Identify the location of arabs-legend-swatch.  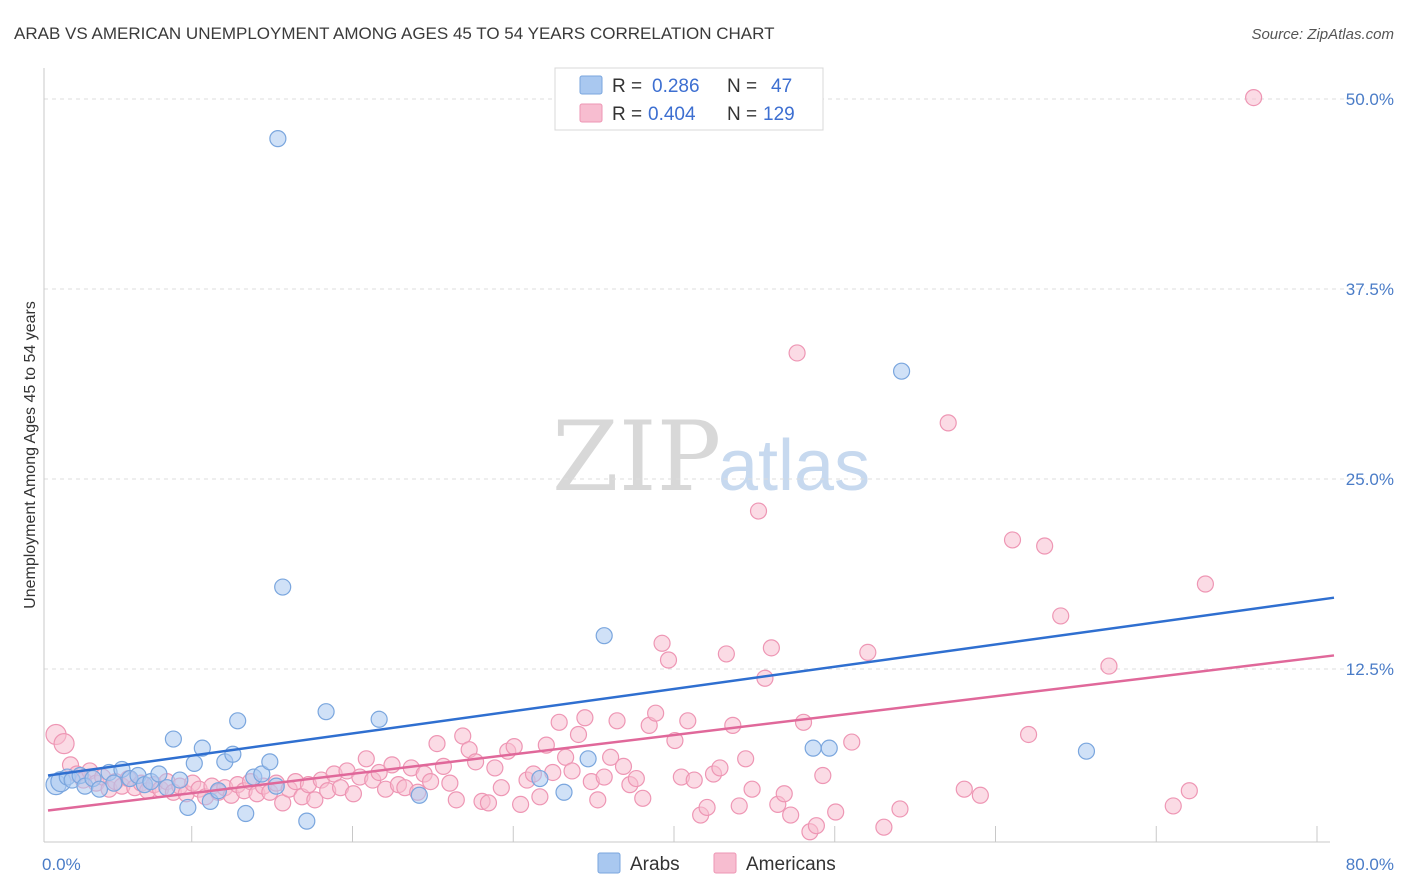
(591, 85).